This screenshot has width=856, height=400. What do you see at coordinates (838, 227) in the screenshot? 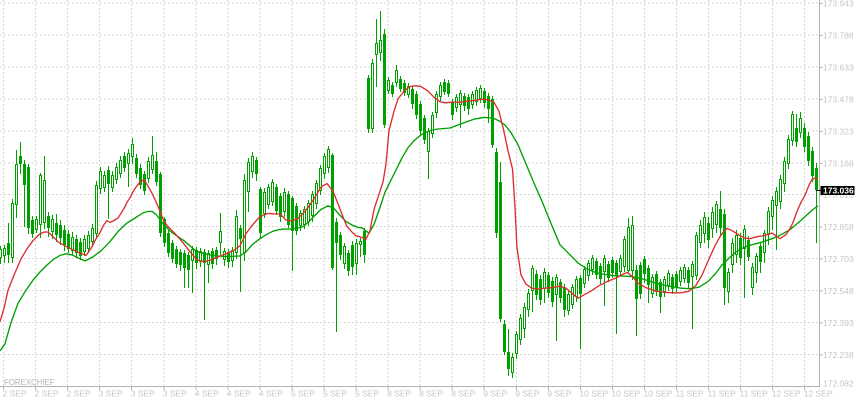
I see `svg-text: 172.858` at bounding box center [838, 227].